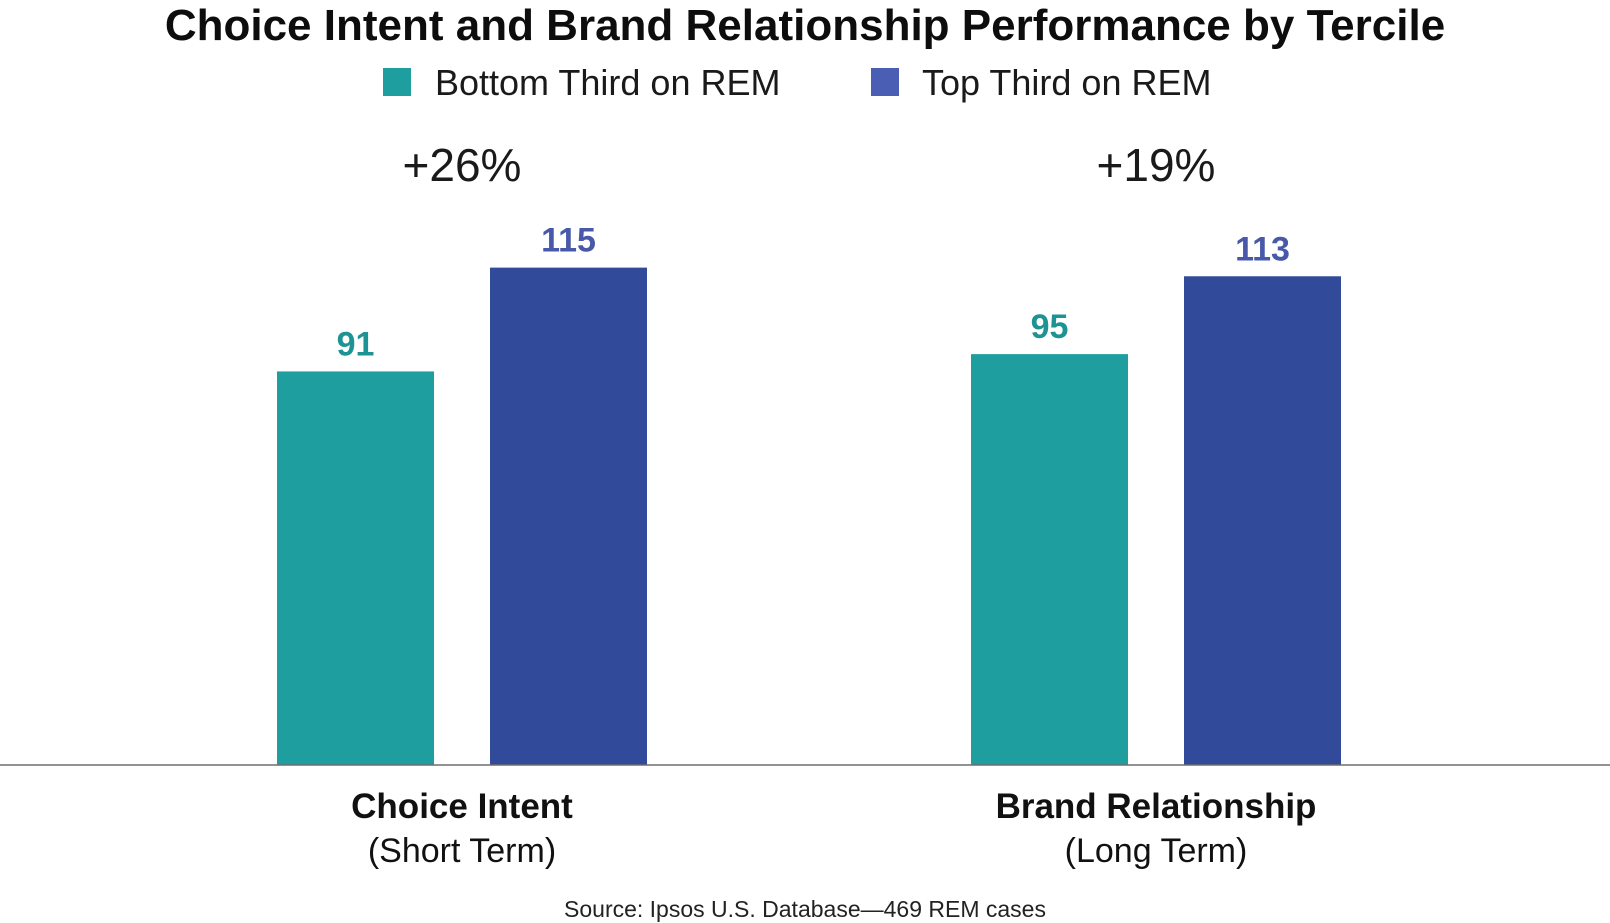  I want to click on bar-bottom-third-brand-relationship, so click(1049, 559).